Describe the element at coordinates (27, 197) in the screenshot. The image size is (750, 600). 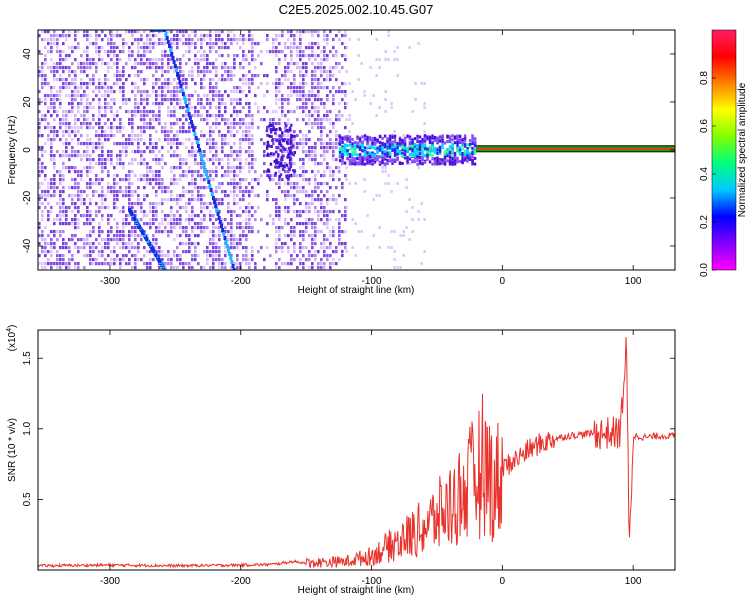
I see `y-tick-label: -20` at that location.